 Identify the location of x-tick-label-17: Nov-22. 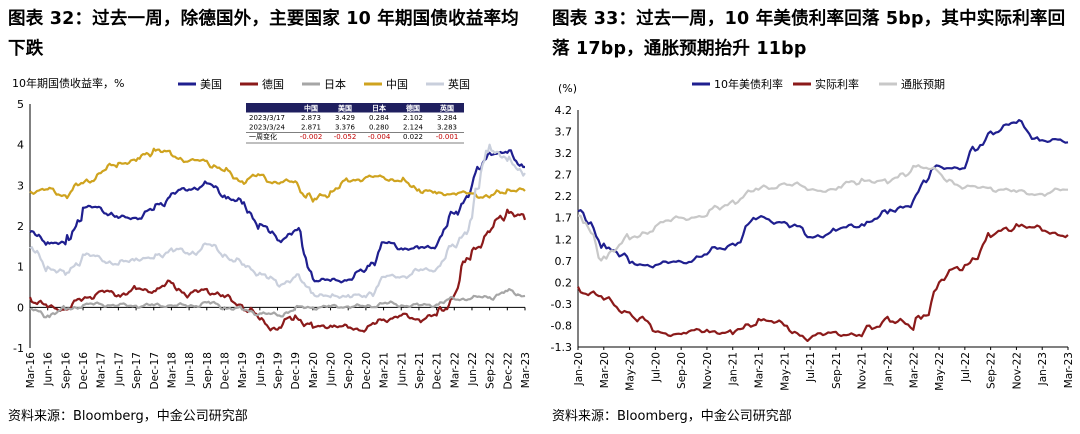
(1017, 370).